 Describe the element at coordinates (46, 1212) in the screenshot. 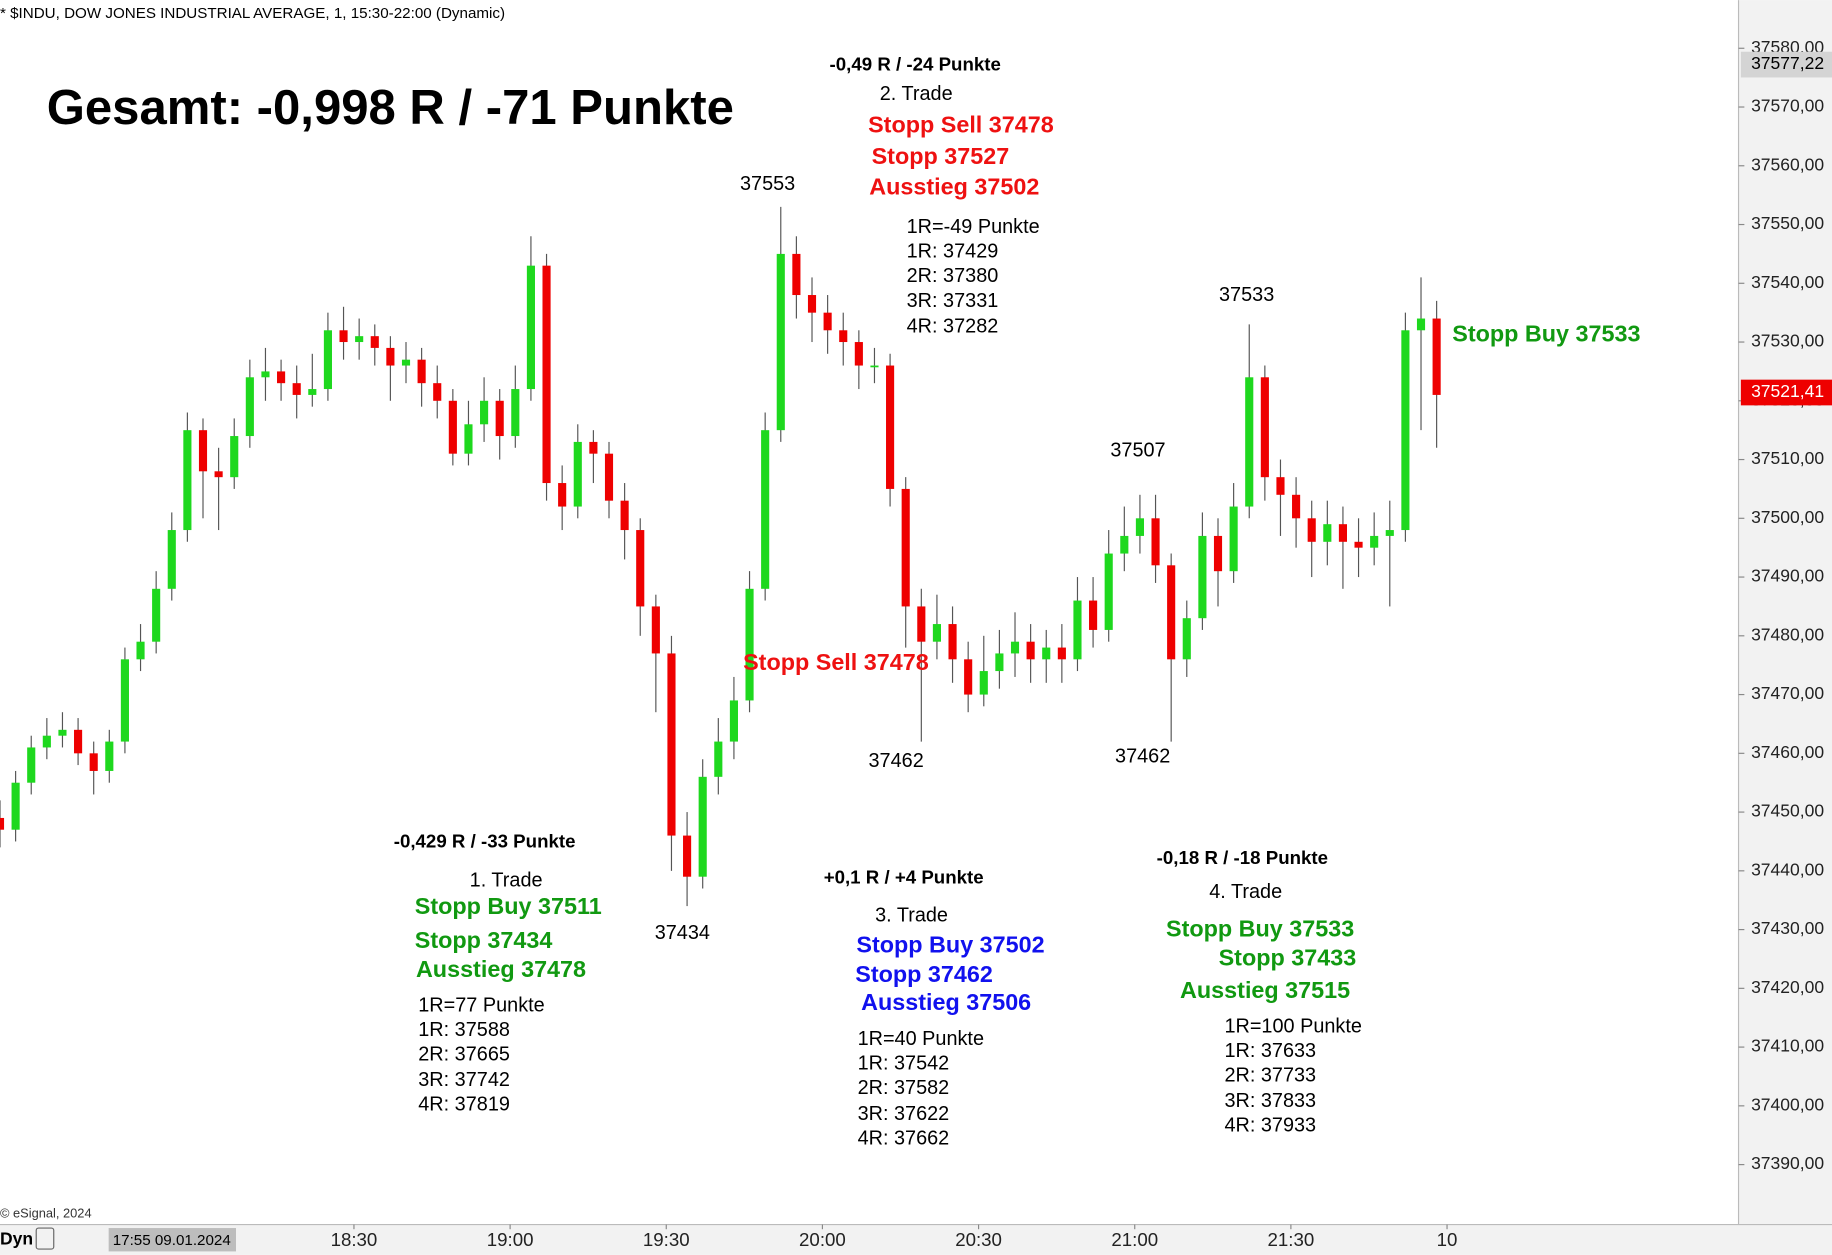

I see `copyright: © eSignal, 2024` at that location.